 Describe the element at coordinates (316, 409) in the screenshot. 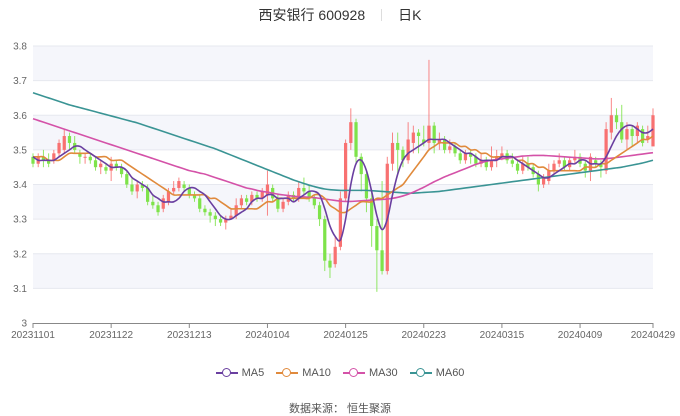

I see `source-label: 数据来源：` at that location.